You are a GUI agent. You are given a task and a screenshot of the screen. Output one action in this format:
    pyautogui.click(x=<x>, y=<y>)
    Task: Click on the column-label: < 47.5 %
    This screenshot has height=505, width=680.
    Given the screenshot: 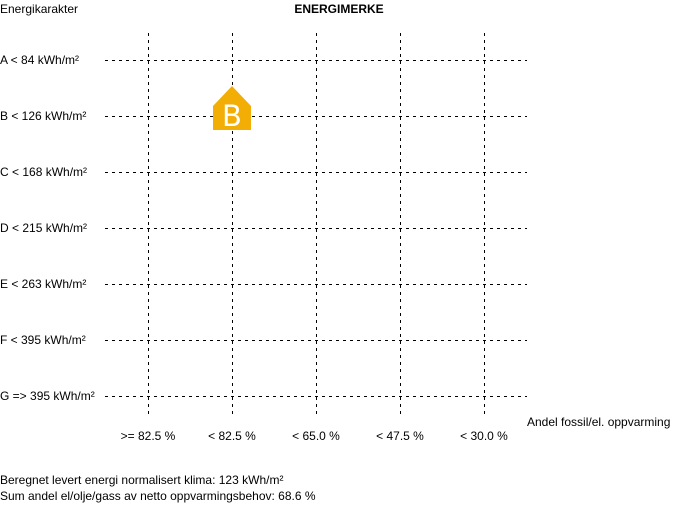 What is the action you would take?
    pyautogui.click(x=400, y=436)
    